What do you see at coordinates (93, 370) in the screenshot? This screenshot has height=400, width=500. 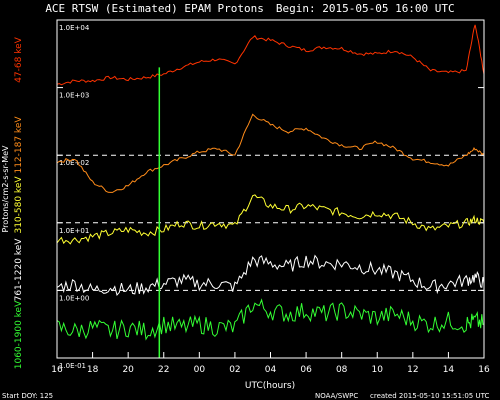 I see `x-tick-label: 18` at bounding box center [93, 370].